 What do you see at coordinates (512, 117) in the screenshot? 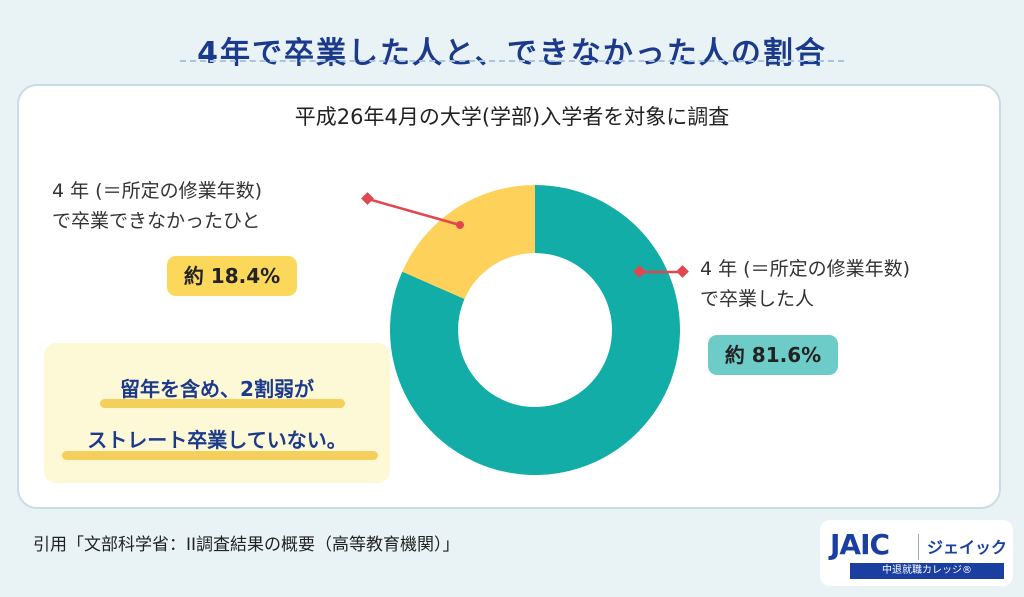
I see `chart-subtitle: 平成26年4月の大学(学部)入学者を対象に調査` at bounding box center [512, 117].